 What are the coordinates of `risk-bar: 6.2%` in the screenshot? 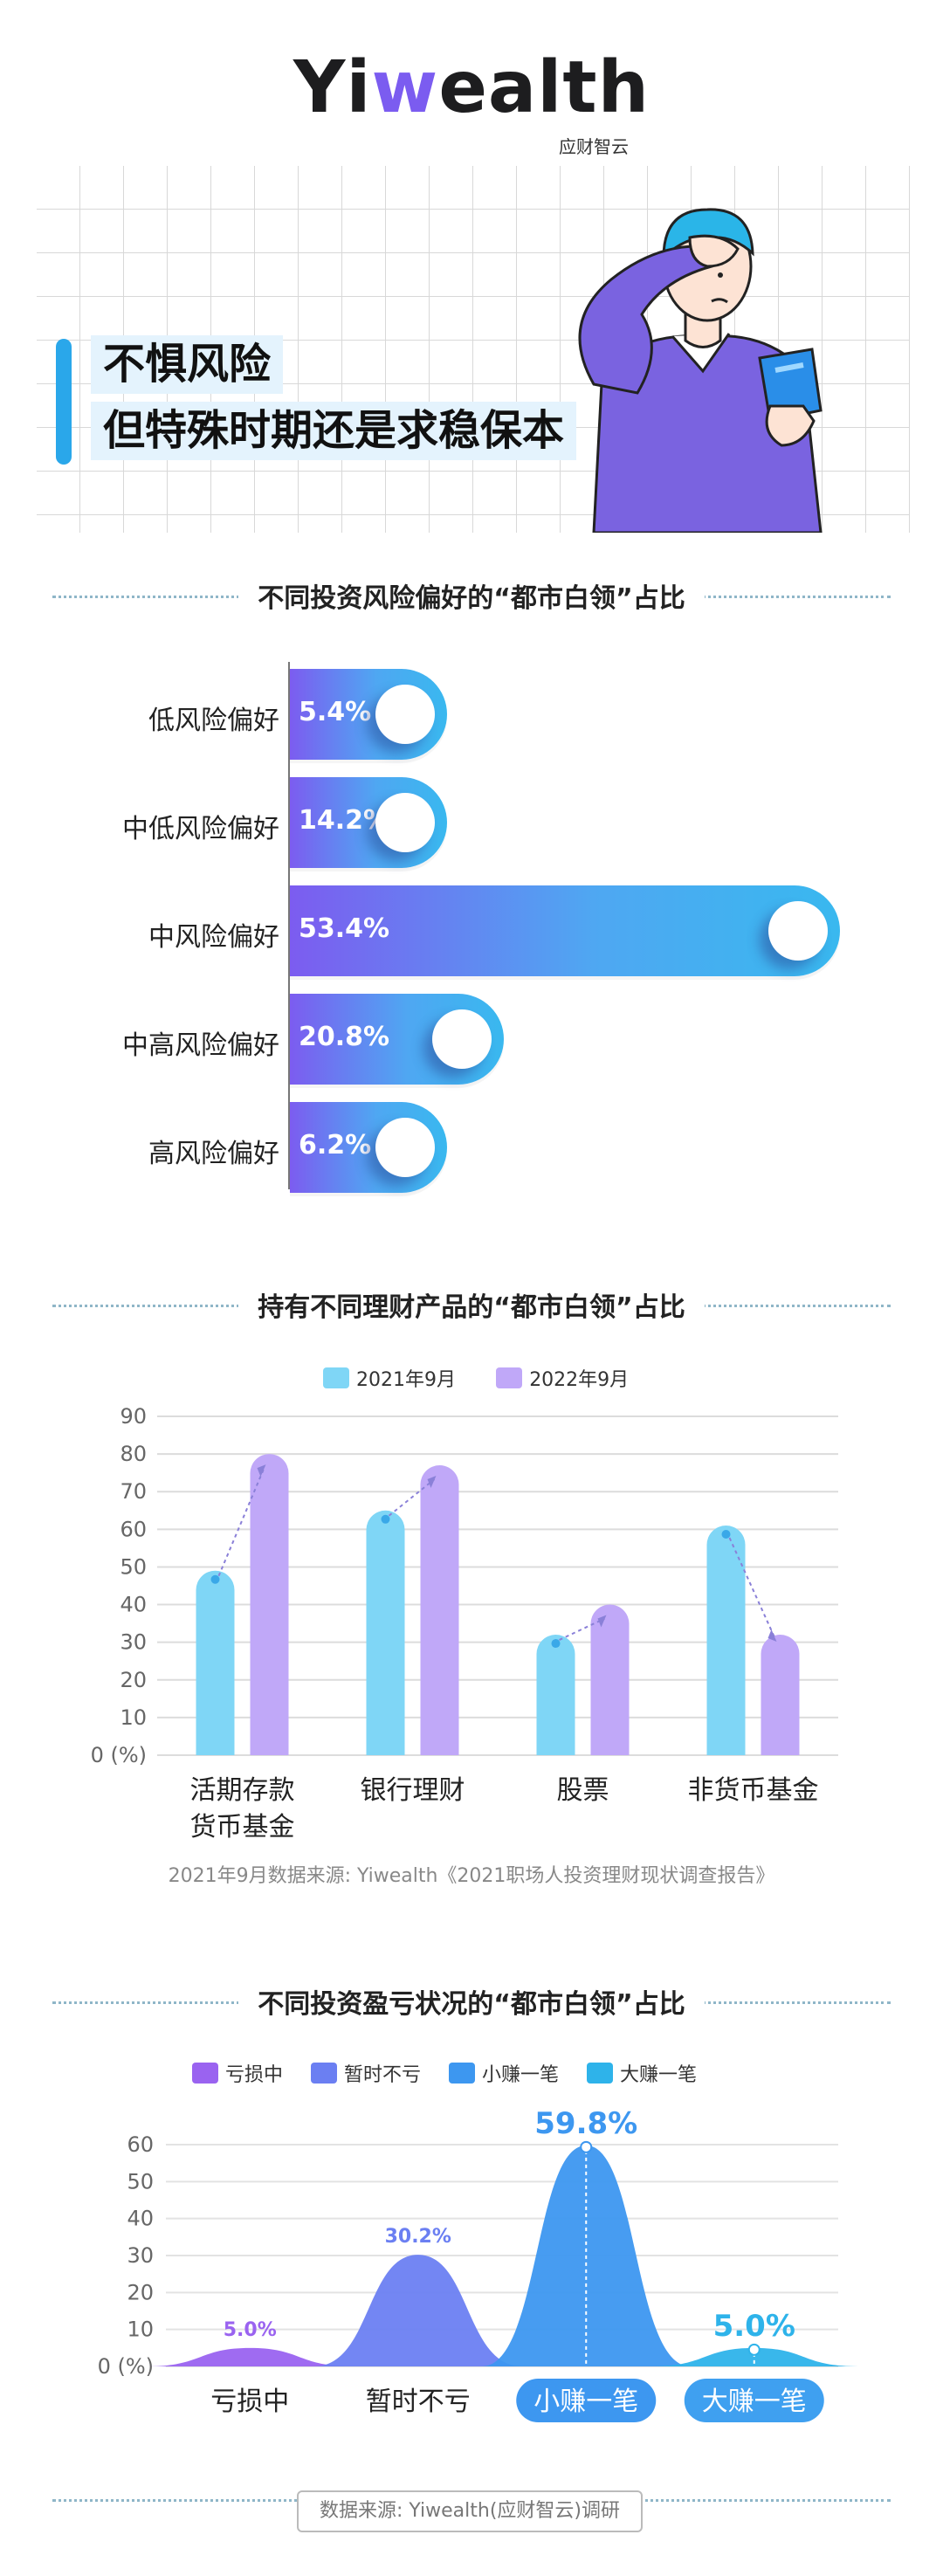 It's located at (368, 1147).